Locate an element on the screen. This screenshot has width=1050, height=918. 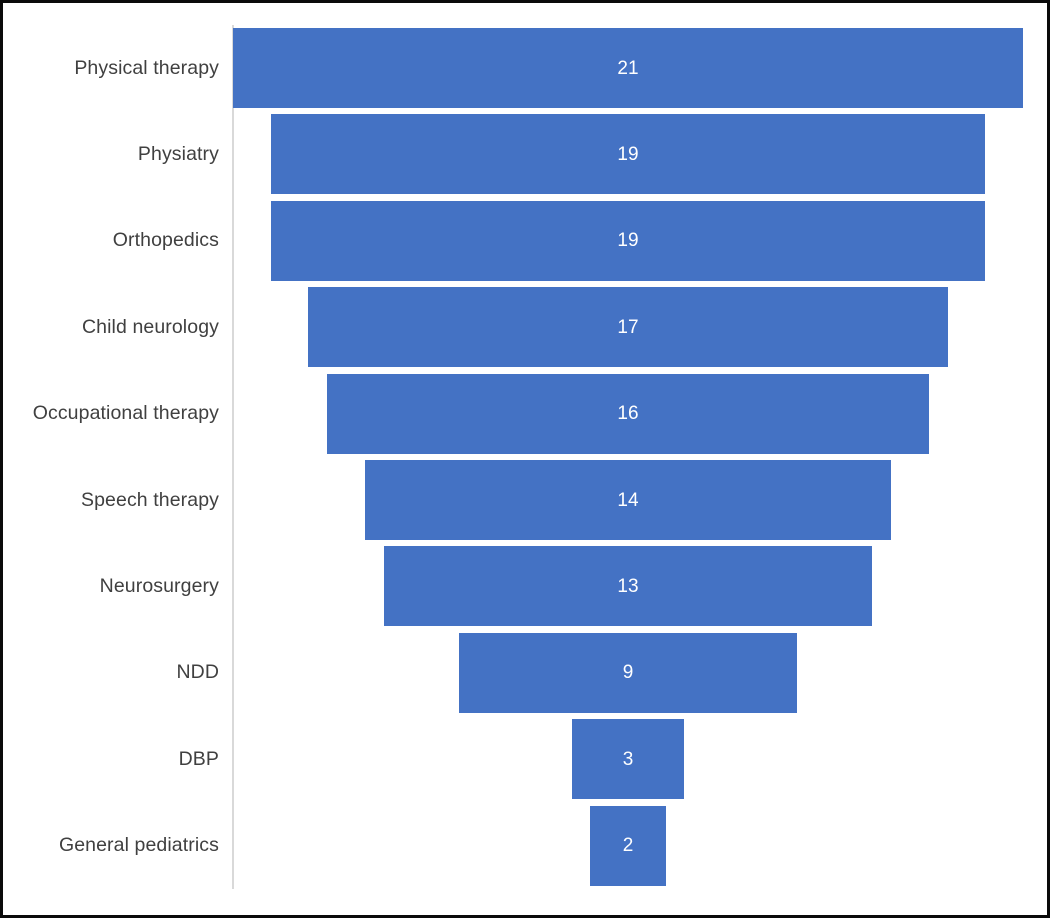
funnel-row: DBP 3 is located at coordinates (525, 759).